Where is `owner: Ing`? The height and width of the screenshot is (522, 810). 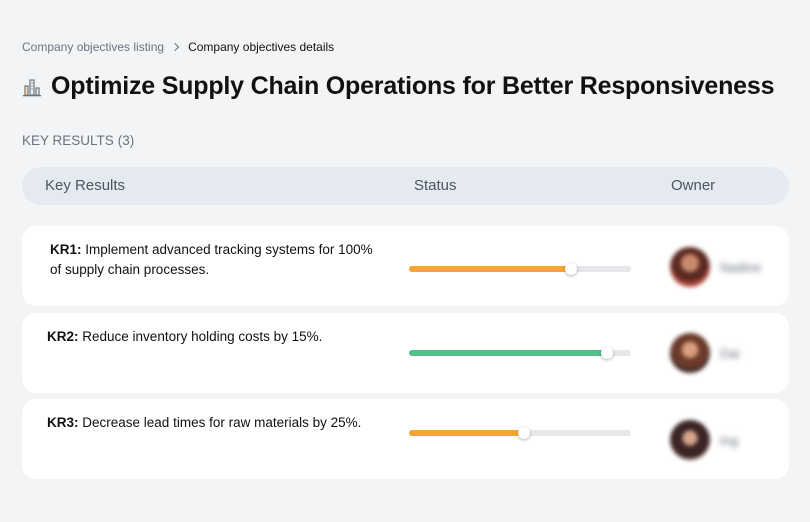
owner: Ing is located at coordinates (704, 440).